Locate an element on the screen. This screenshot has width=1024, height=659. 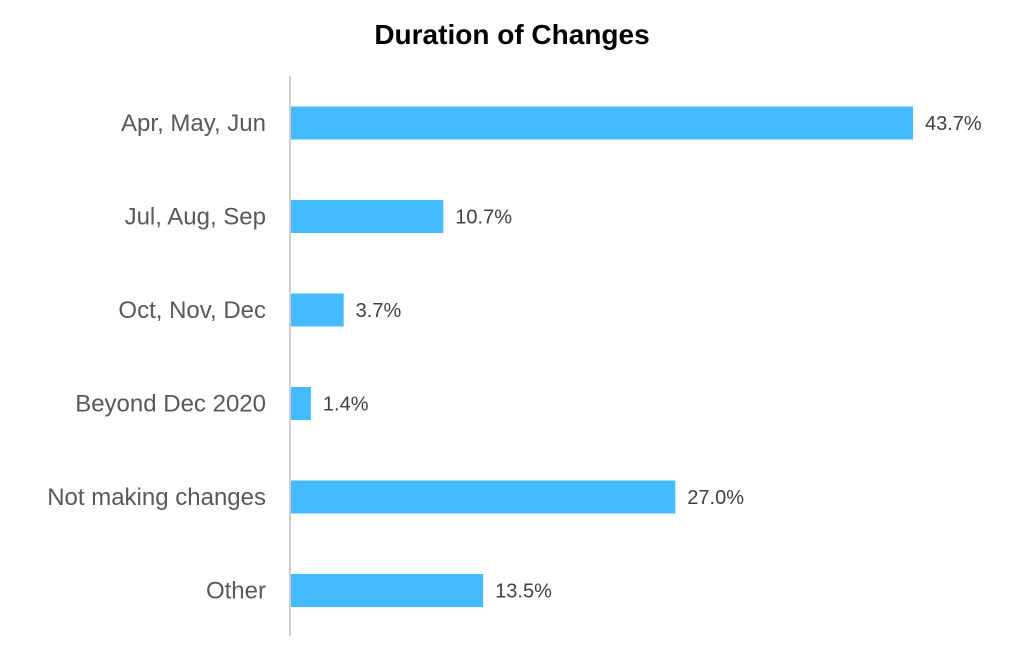
data-label: 10.7% is located at coordinates (483, 218).